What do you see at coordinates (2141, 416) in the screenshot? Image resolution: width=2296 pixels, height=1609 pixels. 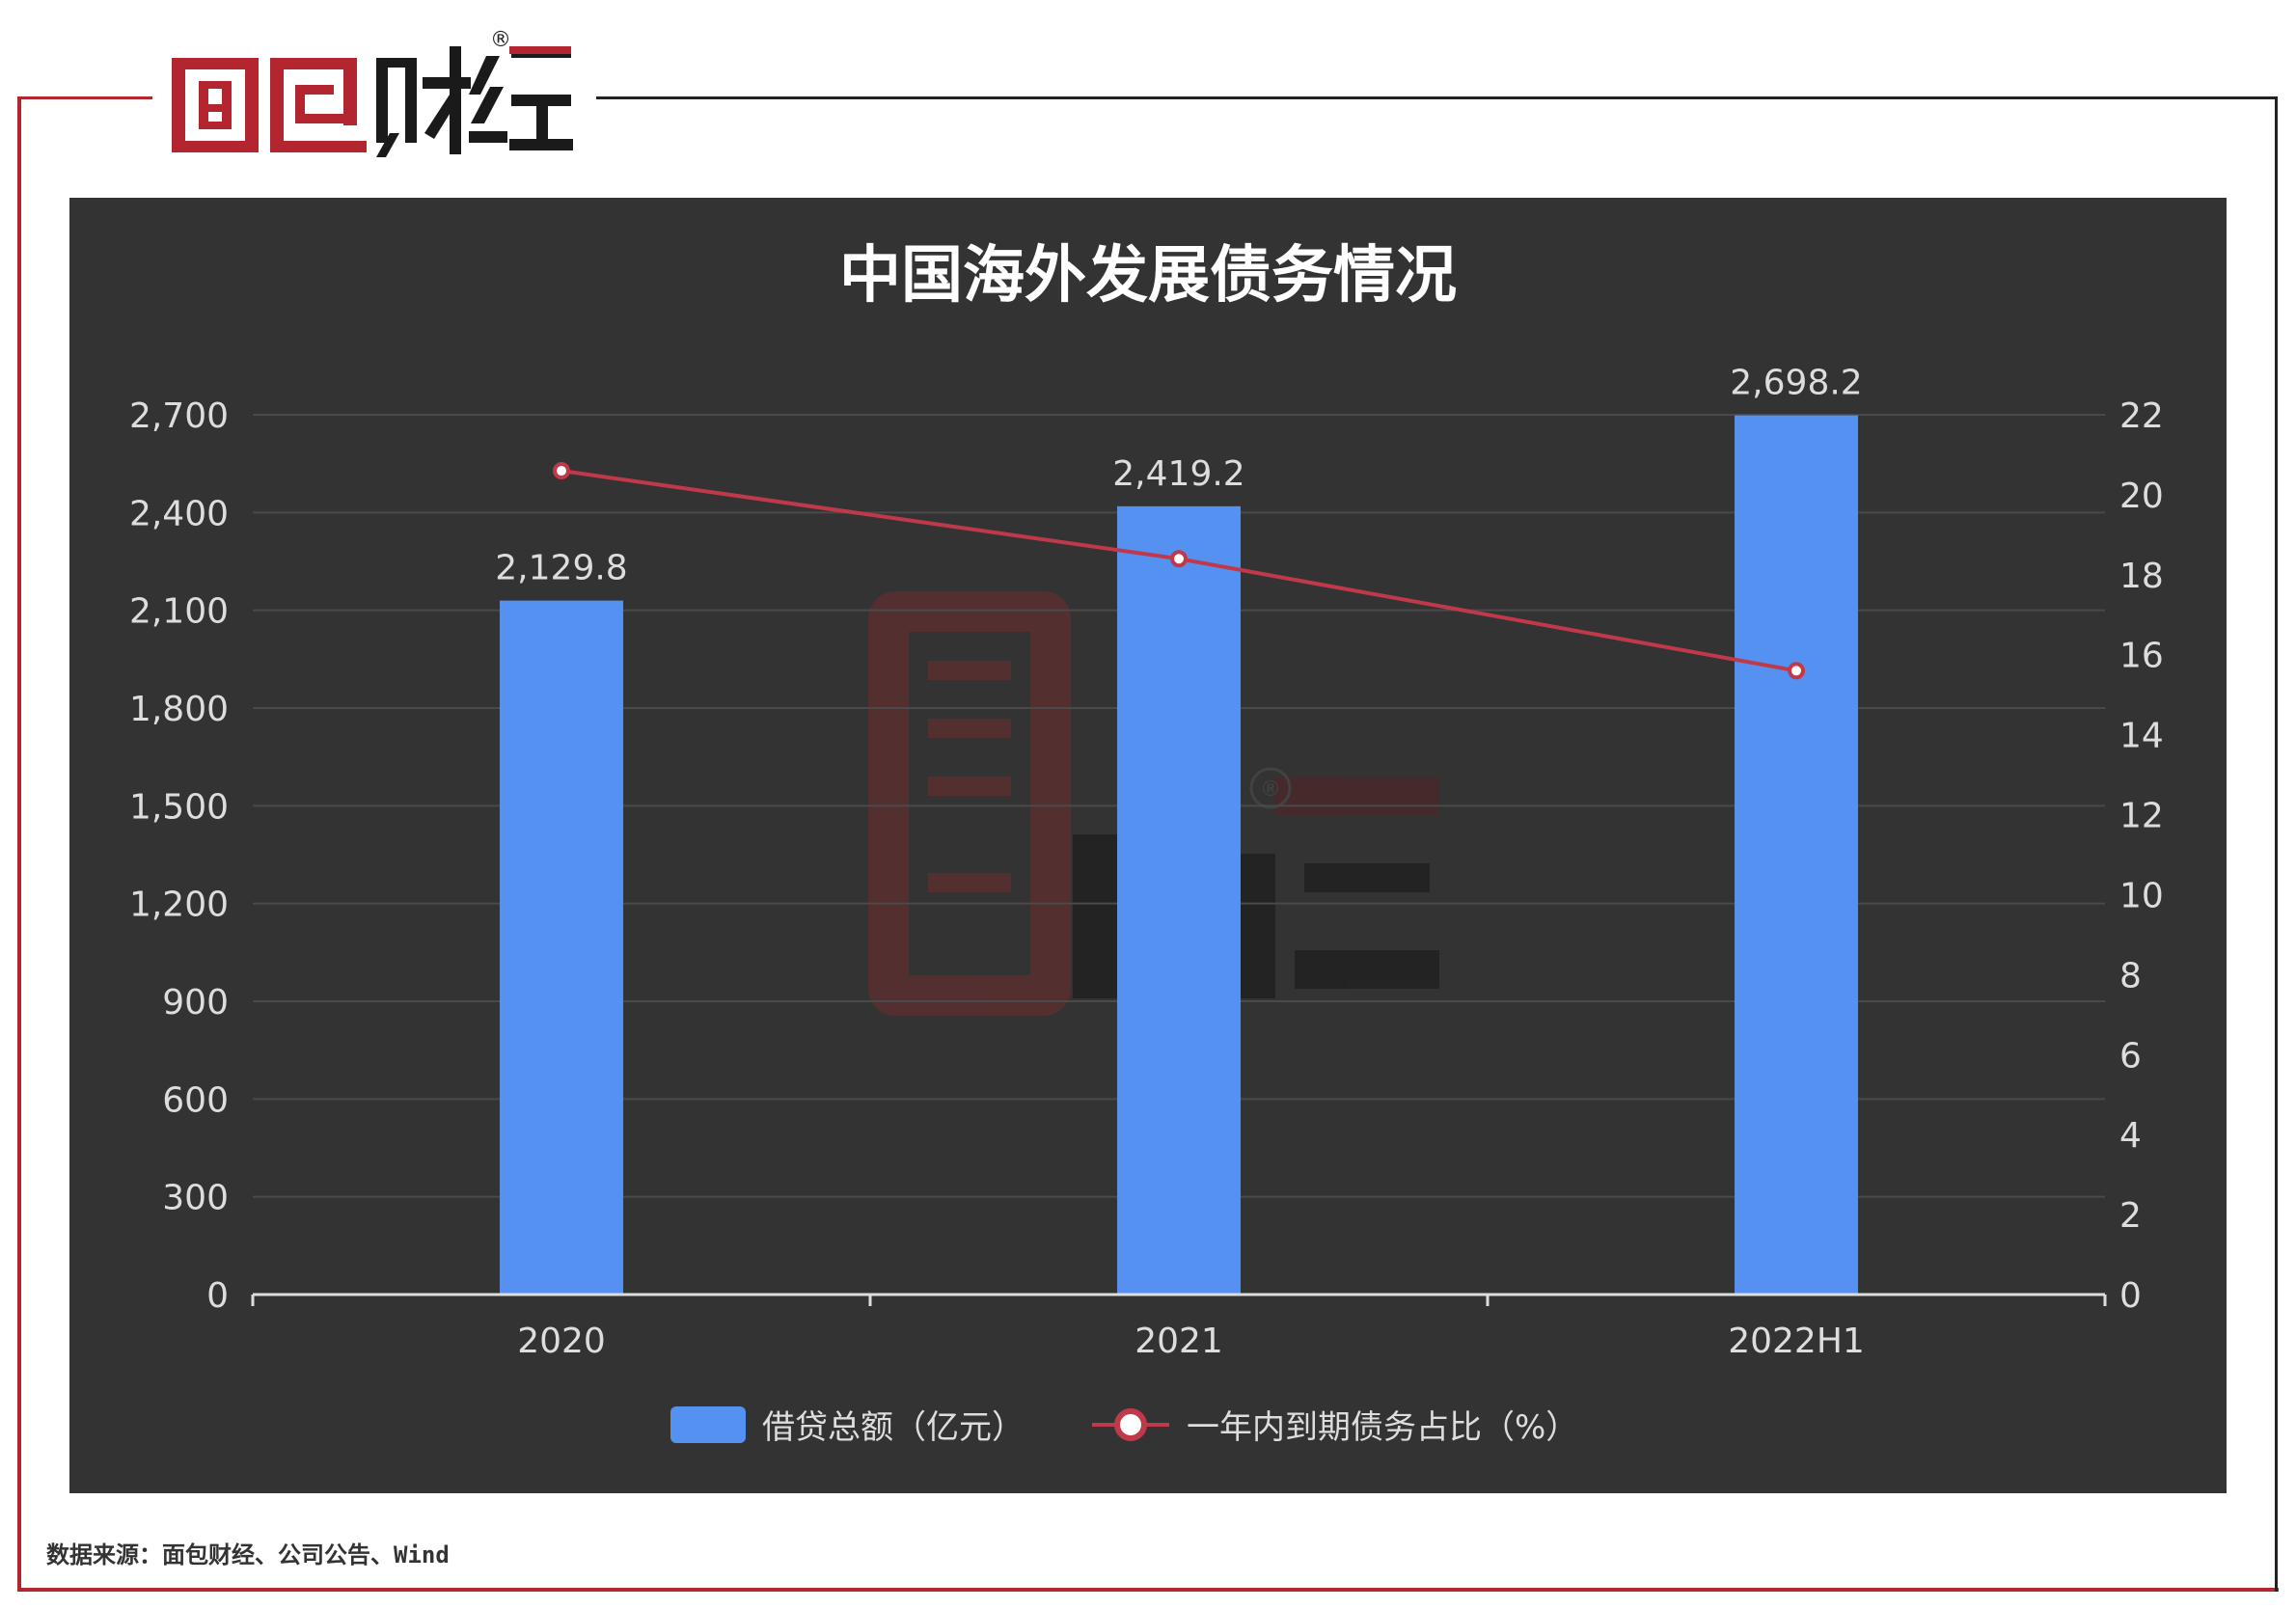 I see `y-right-tick-label: 22` at bounding box center [2141, 416].